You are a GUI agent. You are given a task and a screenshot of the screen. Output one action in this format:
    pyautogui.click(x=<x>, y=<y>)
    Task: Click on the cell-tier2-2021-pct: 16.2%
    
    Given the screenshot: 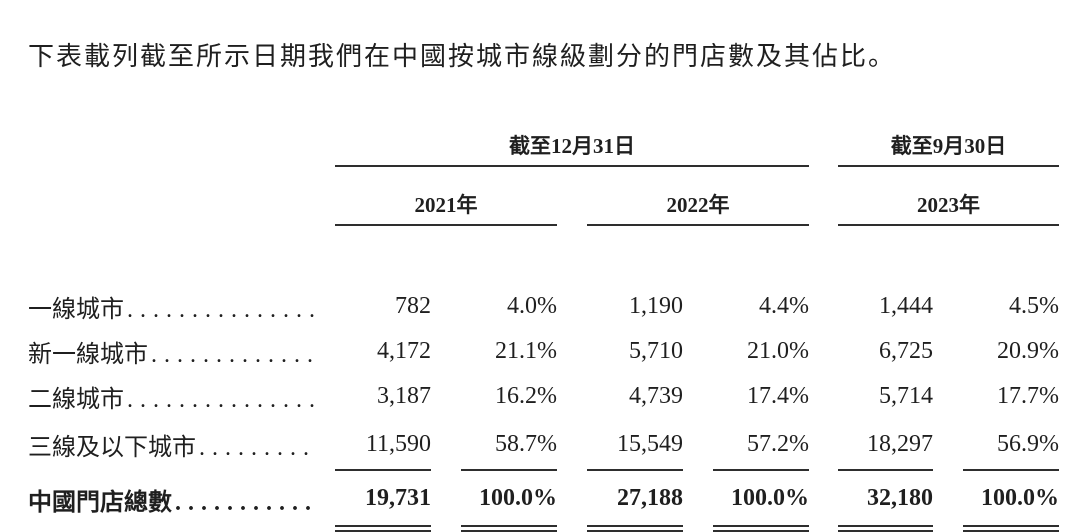 What is the action you would take?
    pyautogui.click(x=526, y=396)
    